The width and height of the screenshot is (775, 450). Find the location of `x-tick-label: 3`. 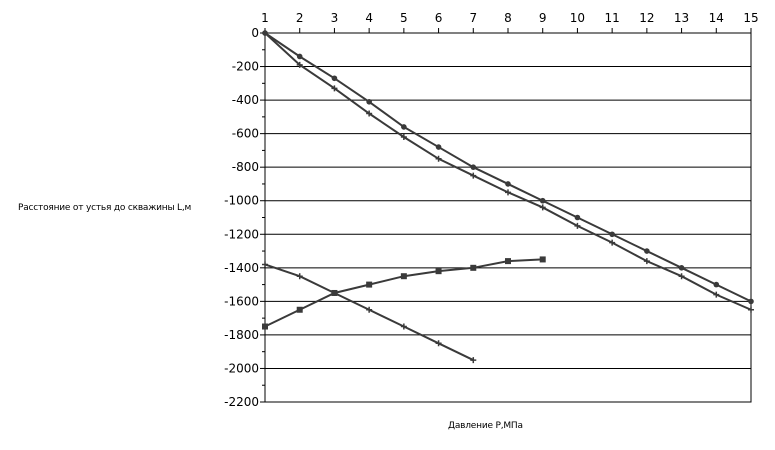

x-tick-label: 3 is located at coordinates (335, 18).